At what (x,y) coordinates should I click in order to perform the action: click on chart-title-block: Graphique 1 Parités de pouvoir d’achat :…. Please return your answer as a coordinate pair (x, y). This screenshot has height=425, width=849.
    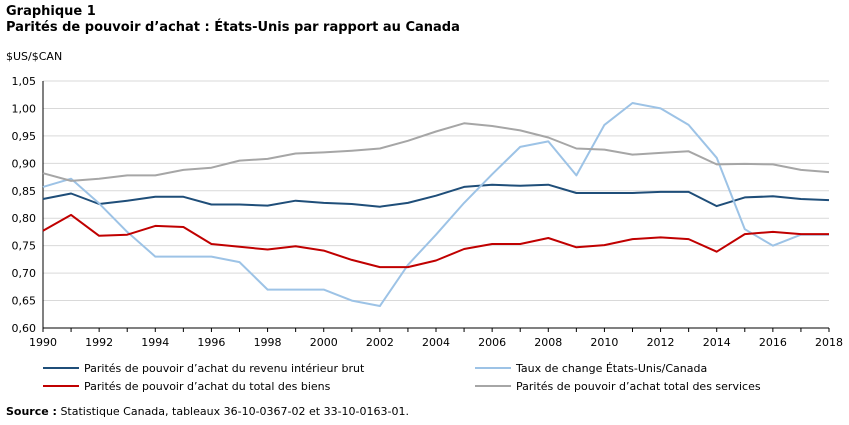
    Looking at the image, I should click on (233, 20).